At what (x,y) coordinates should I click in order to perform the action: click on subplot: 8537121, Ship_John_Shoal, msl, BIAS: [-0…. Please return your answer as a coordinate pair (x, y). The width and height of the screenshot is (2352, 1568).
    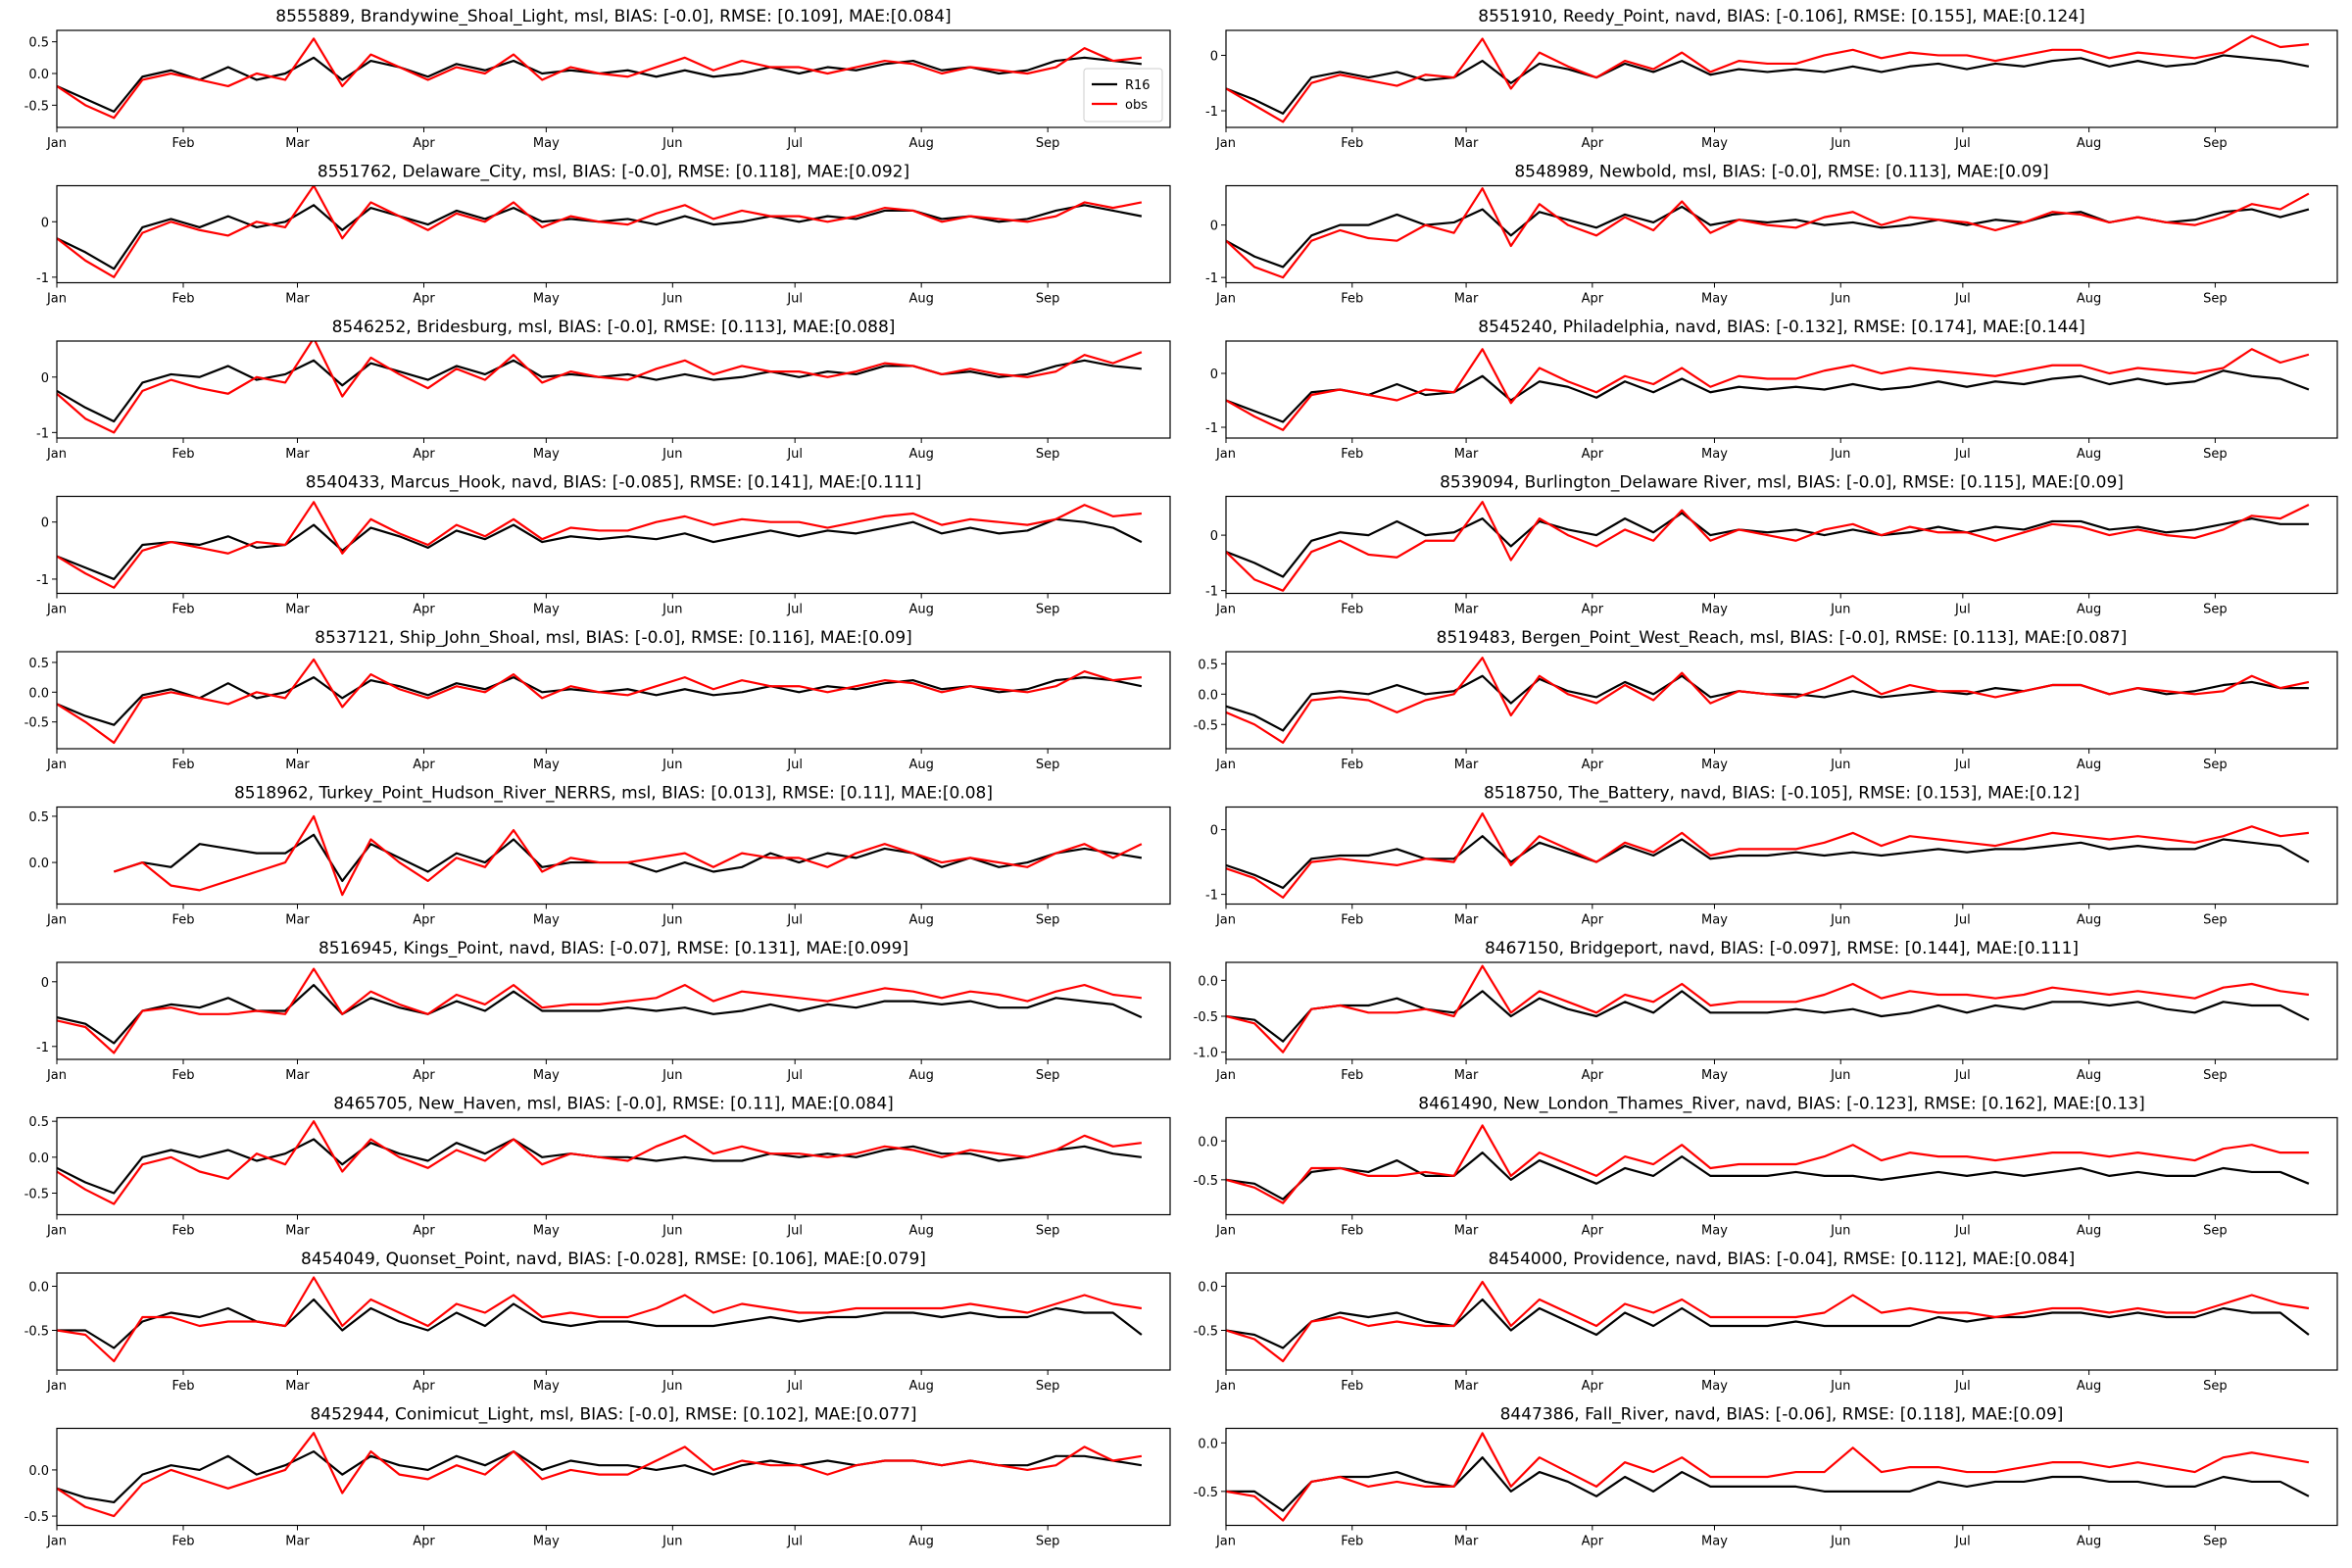
    Looking at the image, I should click on (598, 700).